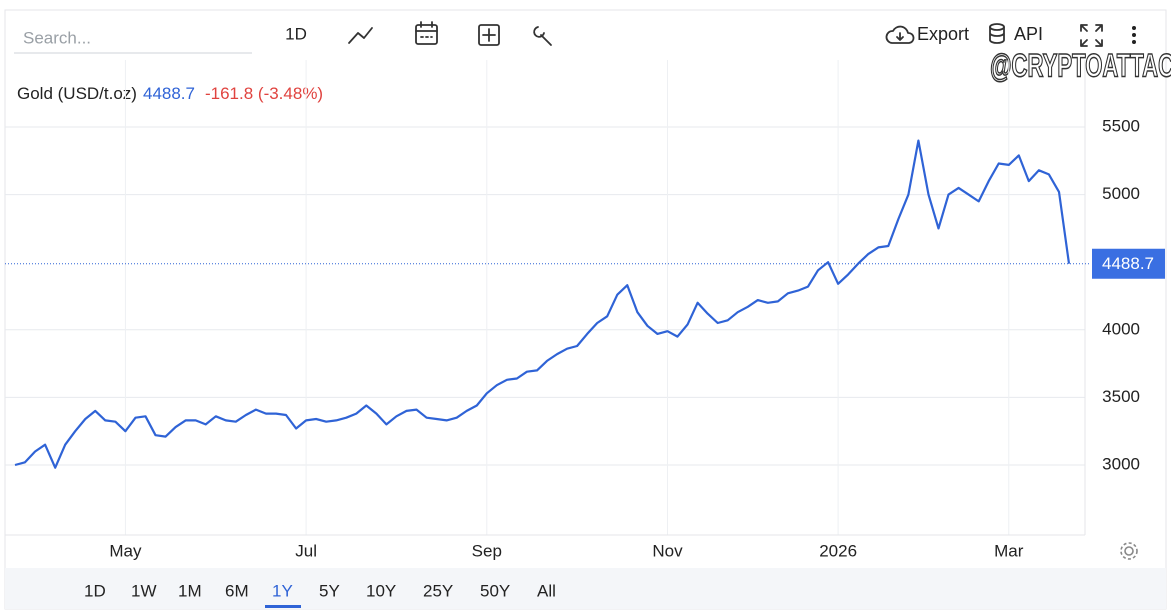 The image size is (1171, 612). What do you see at coordinates (997, 33) in the screenshot?
I see `api-icon` at bounding box center [997, 33].